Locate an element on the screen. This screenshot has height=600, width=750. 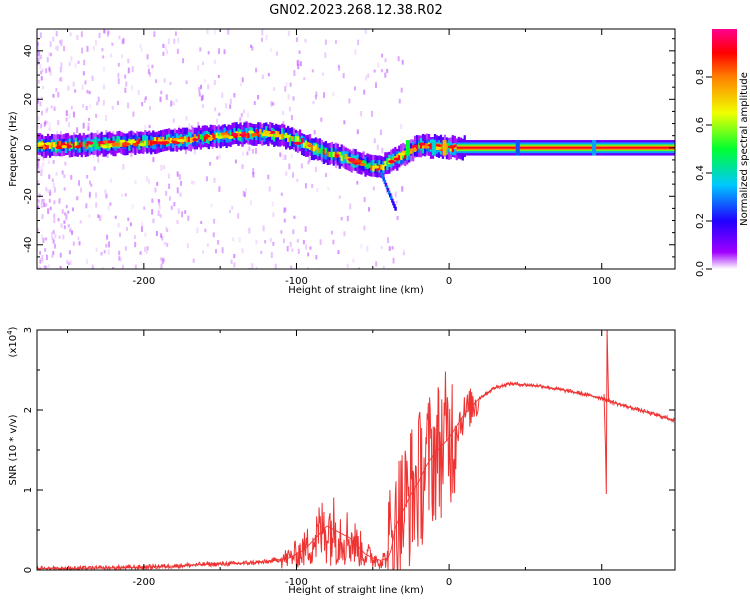
x-tick-label: -200 is located at coordinates (143, 582).